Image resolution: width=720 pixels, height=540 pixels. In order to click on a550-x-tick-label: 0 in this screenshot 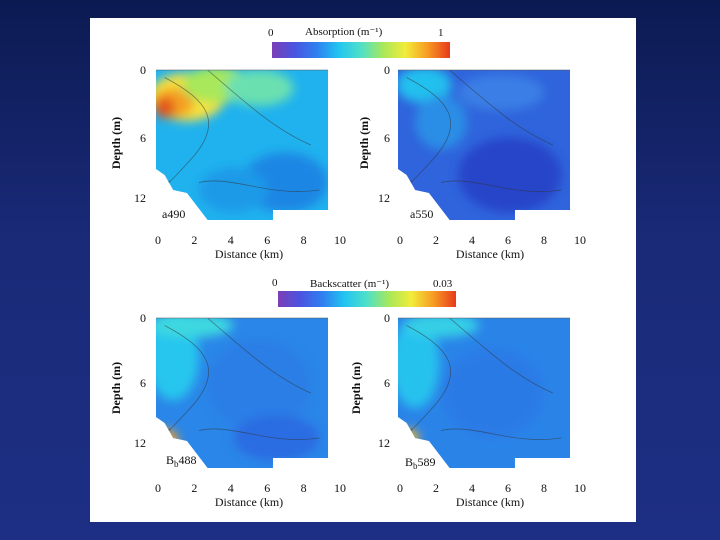, I will do `click(400, 240)`.